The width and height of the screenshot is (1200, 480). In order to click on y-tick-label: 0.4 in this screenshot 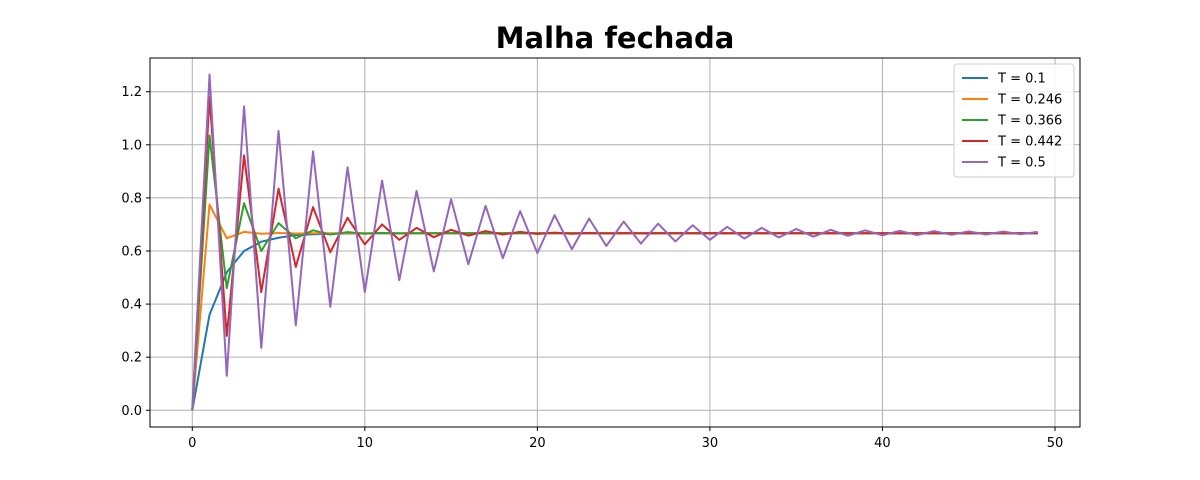, I will do `click(131, 305)`.